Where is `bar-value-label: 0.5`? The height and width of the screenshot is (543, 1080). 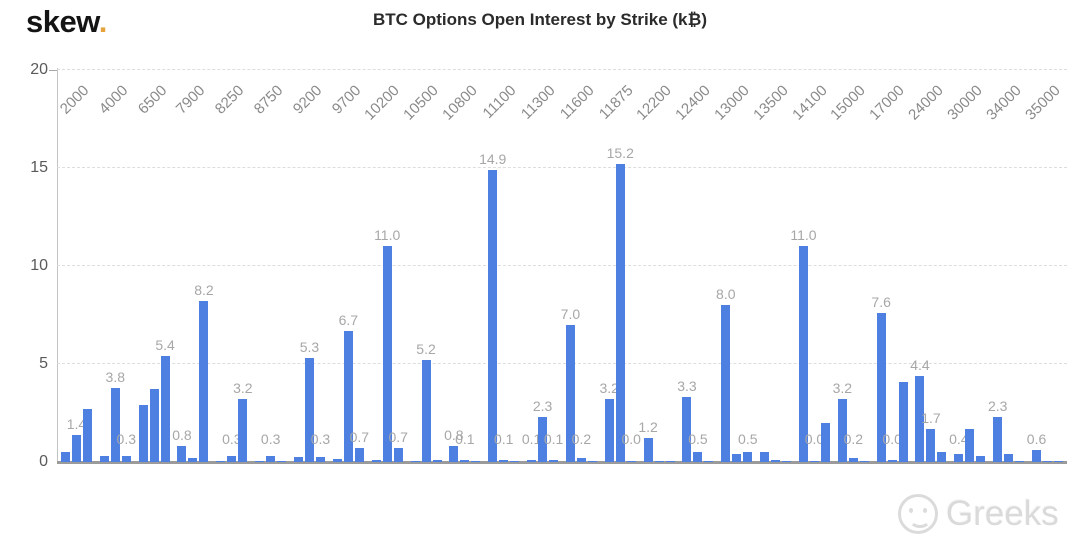 bar-value-label: 0.5 is located at coordinates (748, 439).